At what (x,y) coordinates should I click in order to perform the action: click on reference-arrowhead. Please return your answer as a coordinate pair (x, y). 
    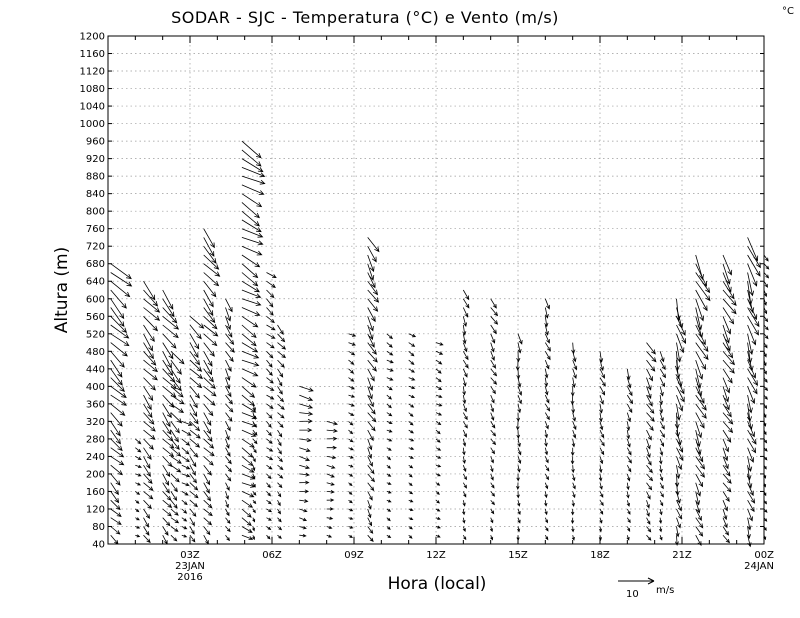
    Looking at the image, I should click on (651, 581).